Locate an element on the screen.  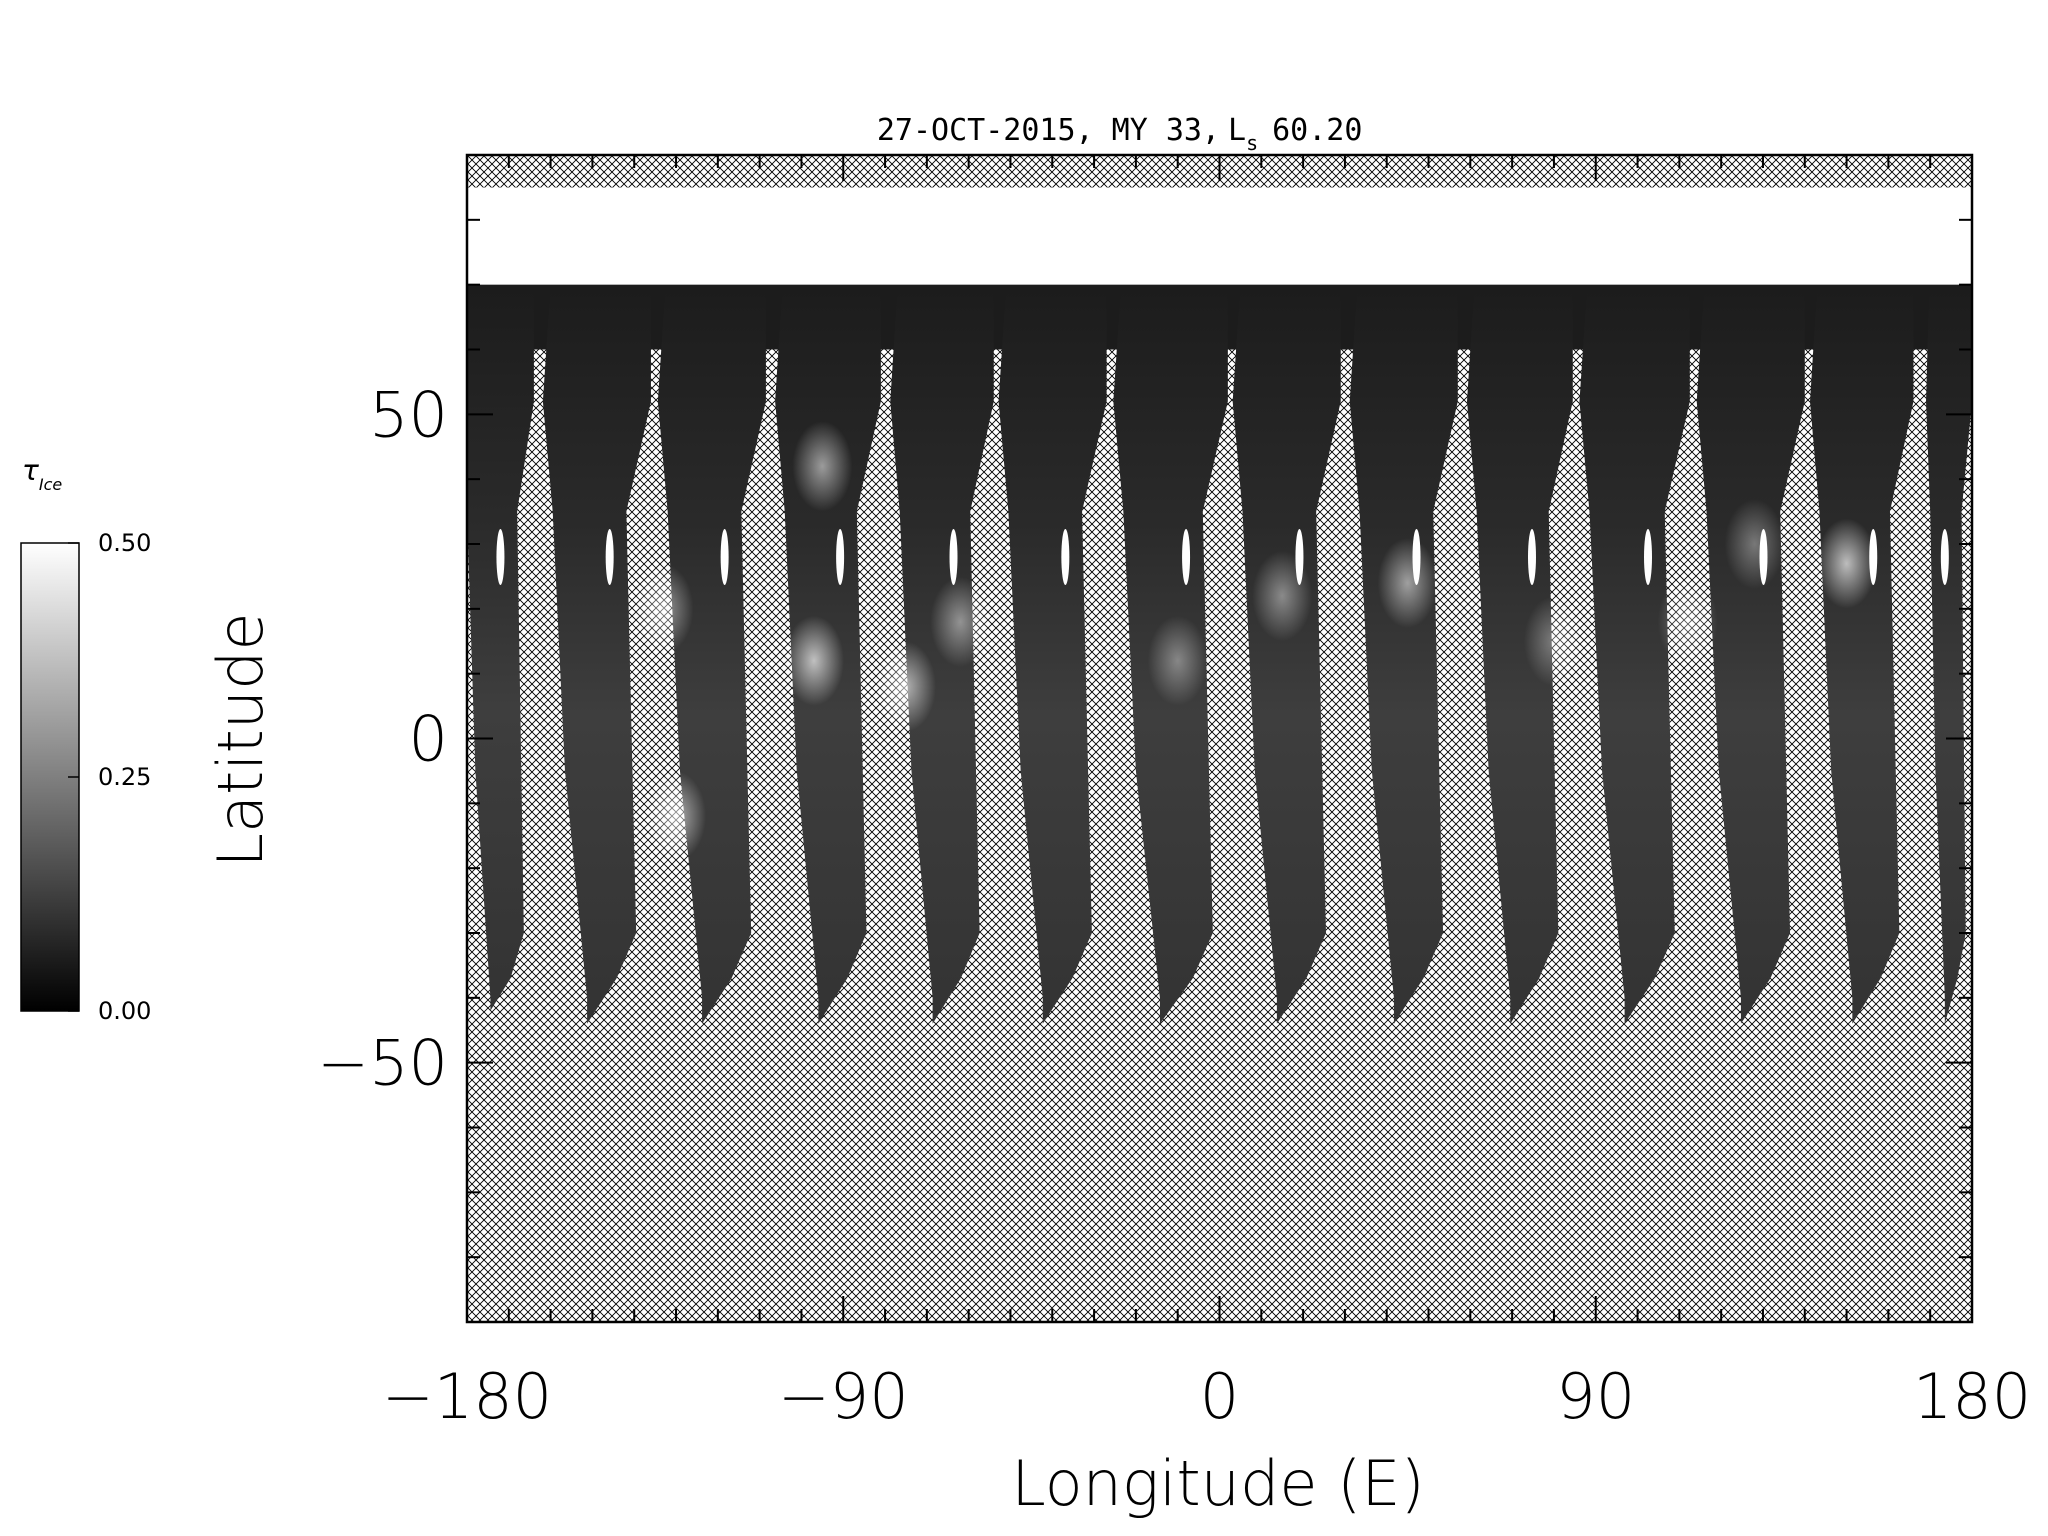
x-axis-label: Longitude (E) is located at coordinates (1217, 1483).